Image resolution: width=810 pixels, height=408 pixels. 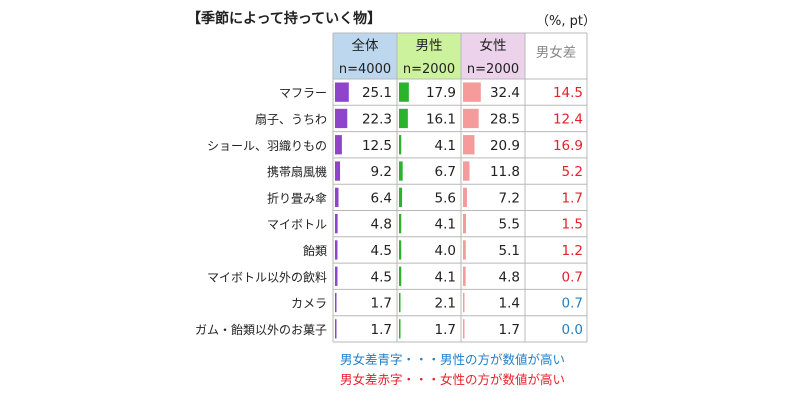 What do you see at coordinates (493, 45) in the screenshot?
I see `column-header-name: 女性` at bounding box center [493, 45].